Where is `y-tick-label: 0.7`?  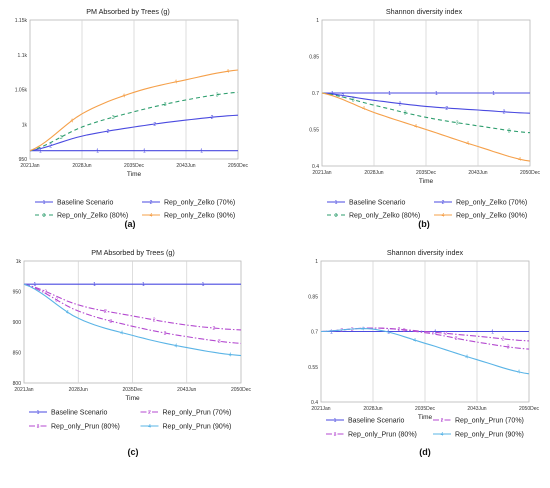 y-tick-label: 0.7 is located at coordinates (315, 94).